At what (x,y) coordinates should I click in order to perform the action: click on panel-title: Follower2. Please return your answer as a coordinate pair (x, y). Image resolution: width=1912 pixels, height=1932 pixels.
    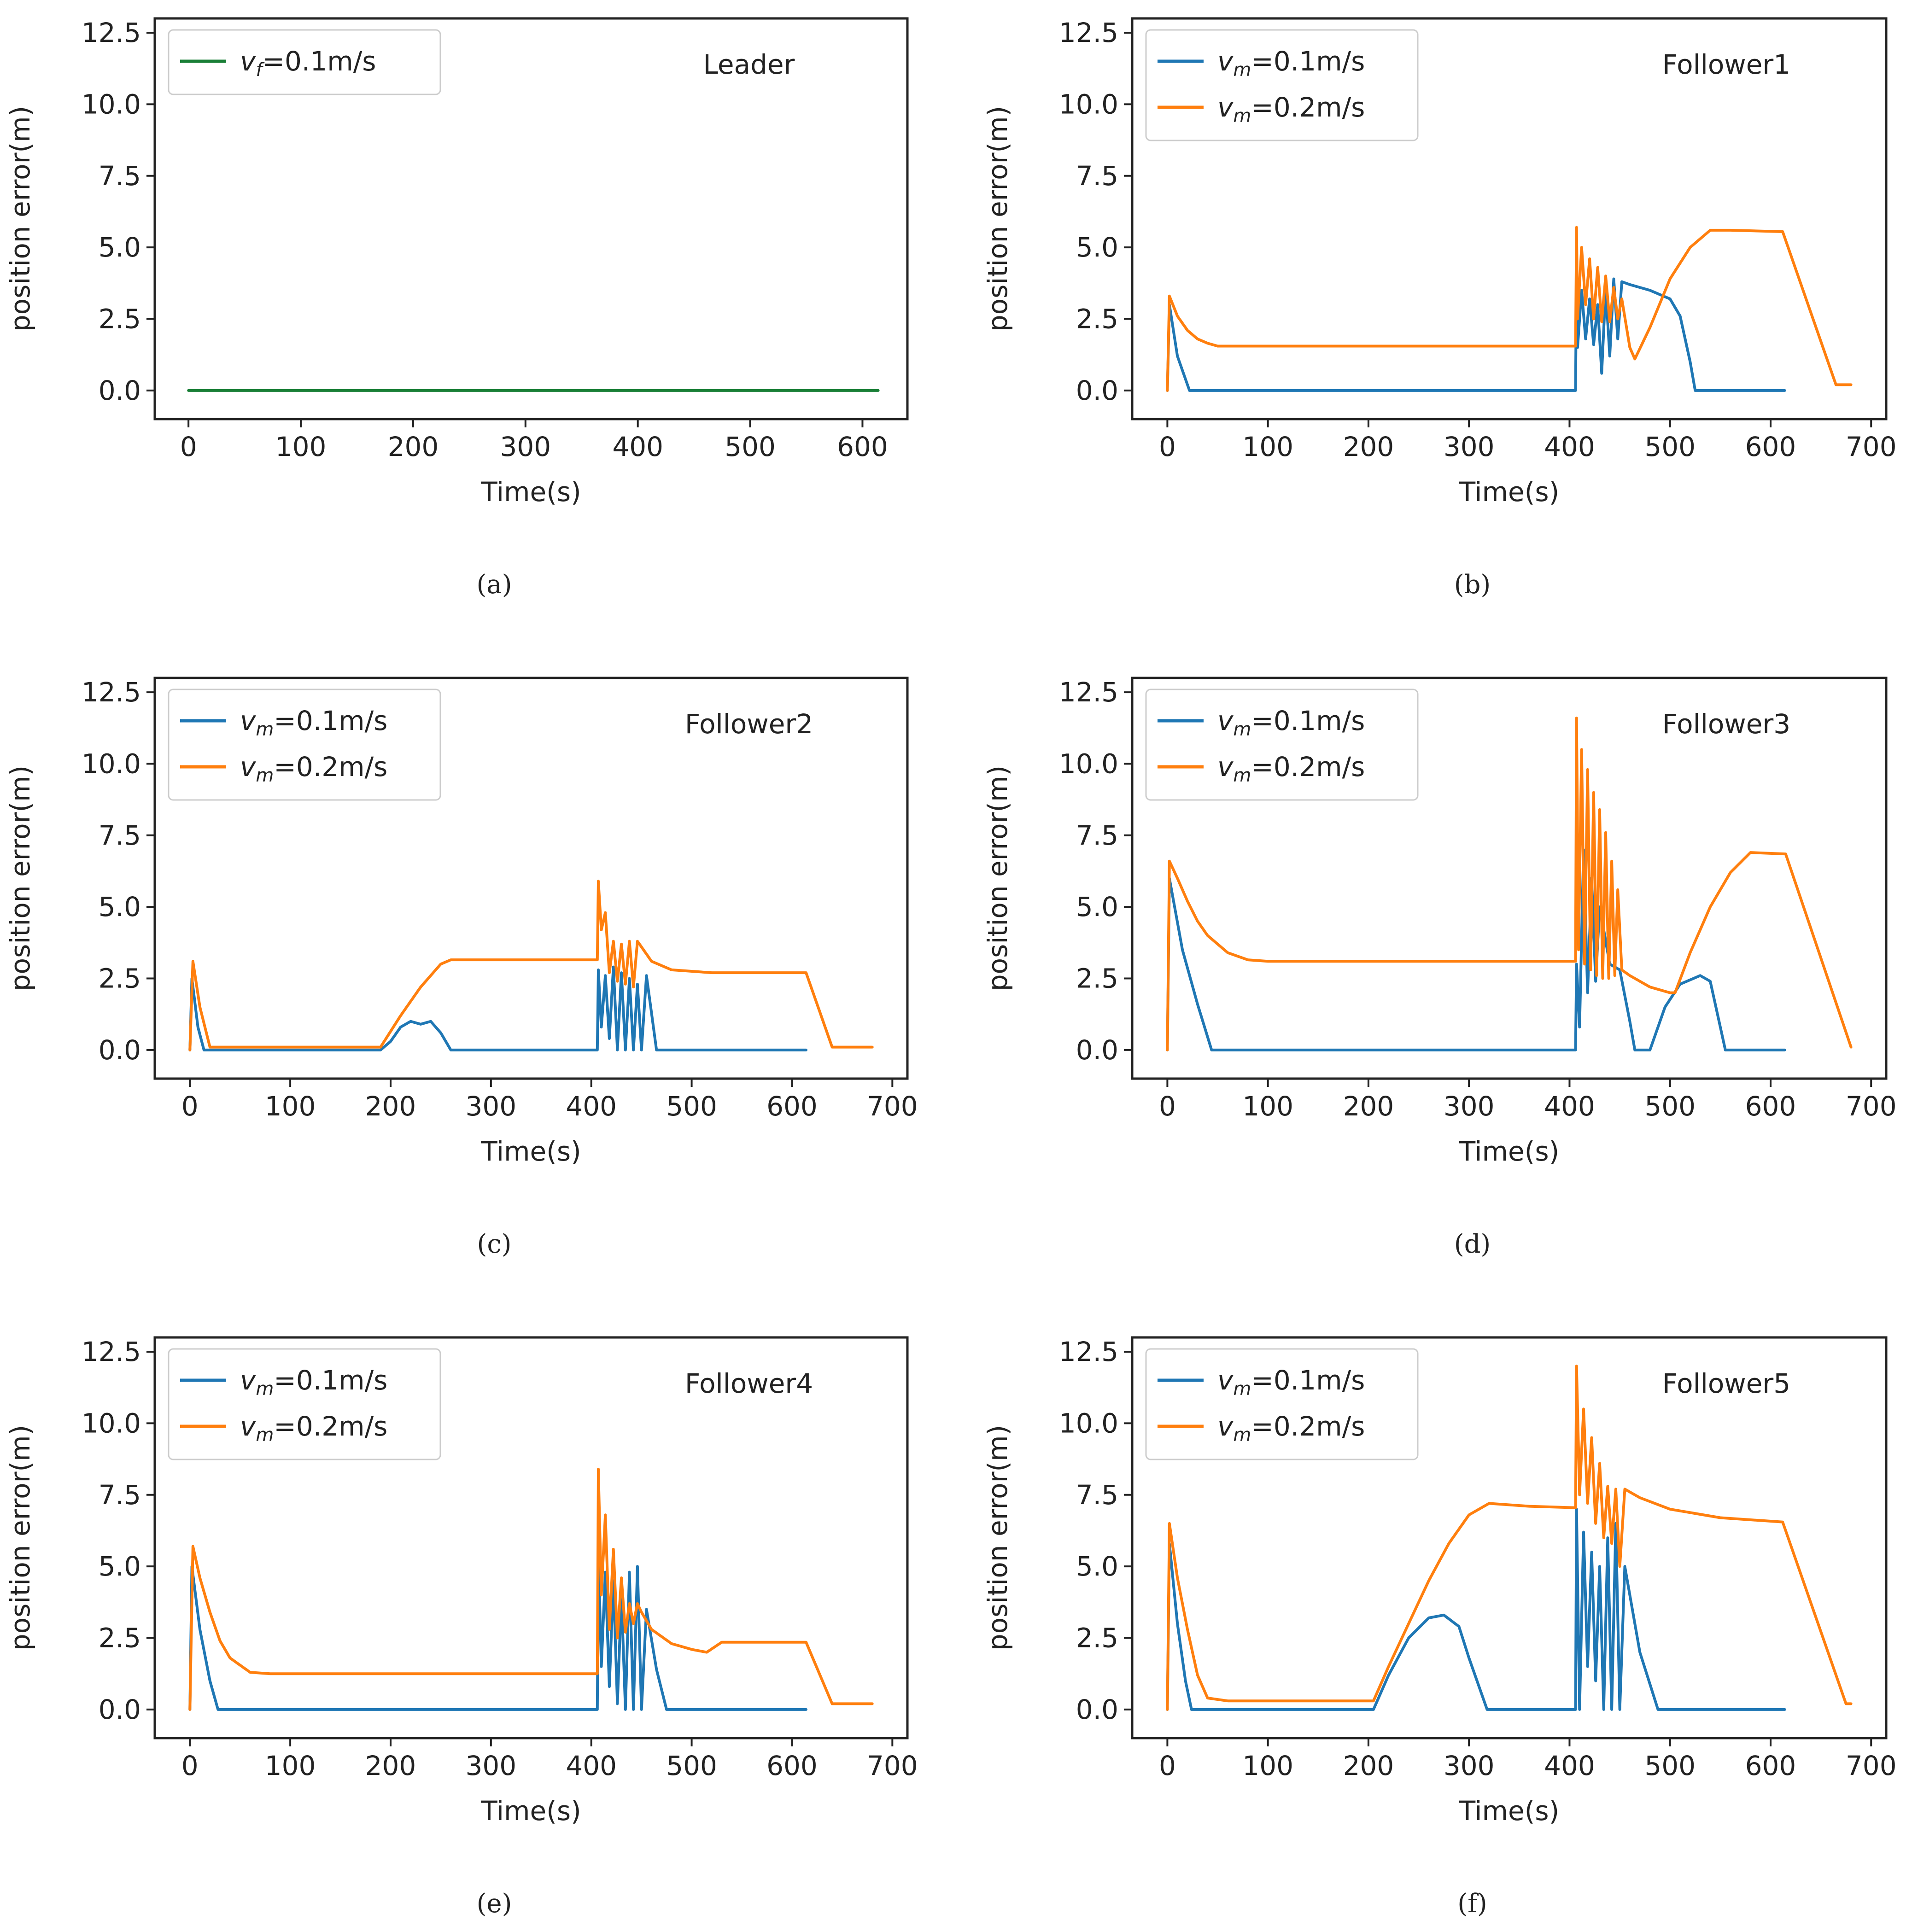
    Looking at the image, I should click on (749, 724).